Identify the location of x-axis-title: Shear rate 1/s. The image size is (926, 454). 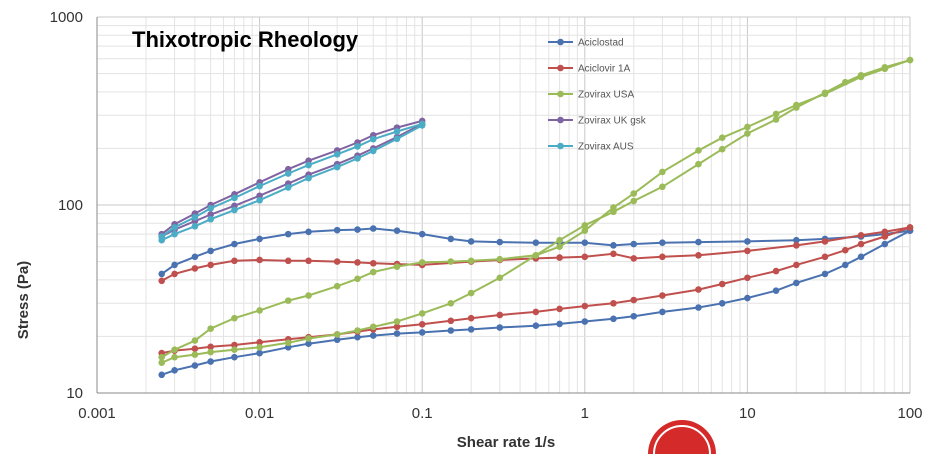
(506, 442).